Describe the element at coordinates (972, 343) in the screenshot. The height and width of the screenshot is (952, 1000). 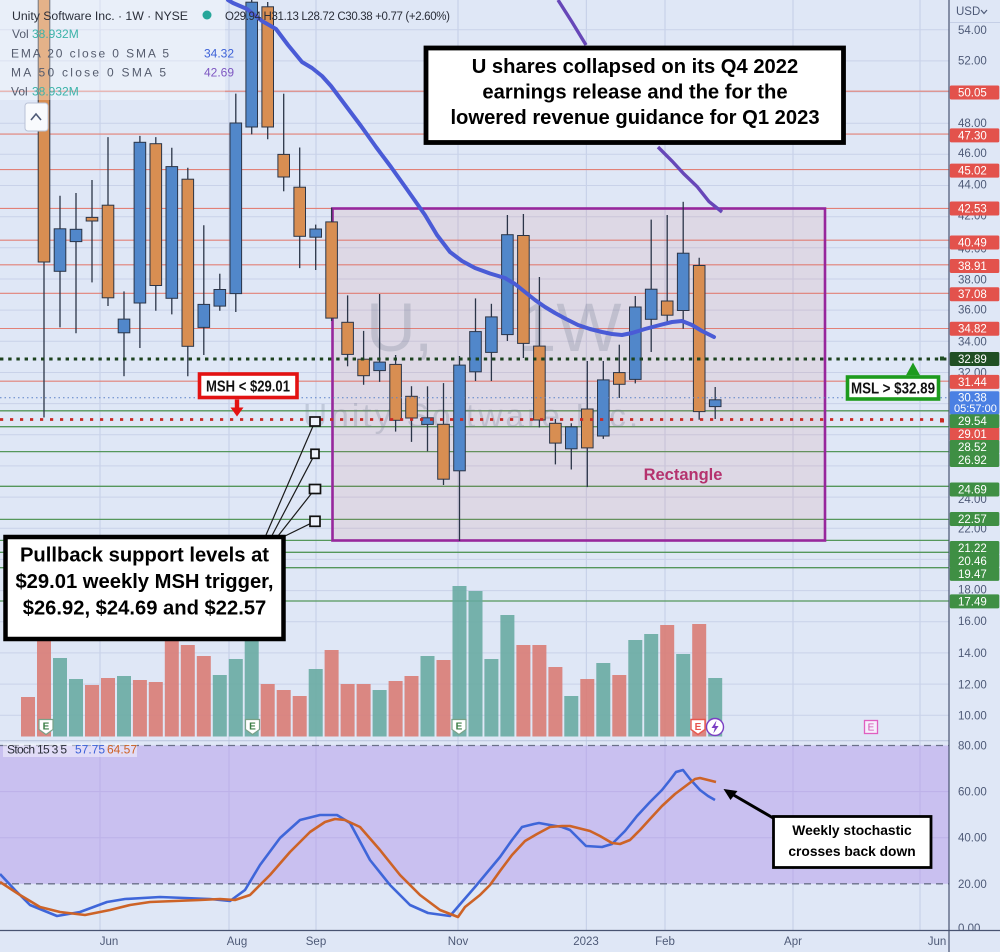
I see `svg-text: 34.00` at that location.